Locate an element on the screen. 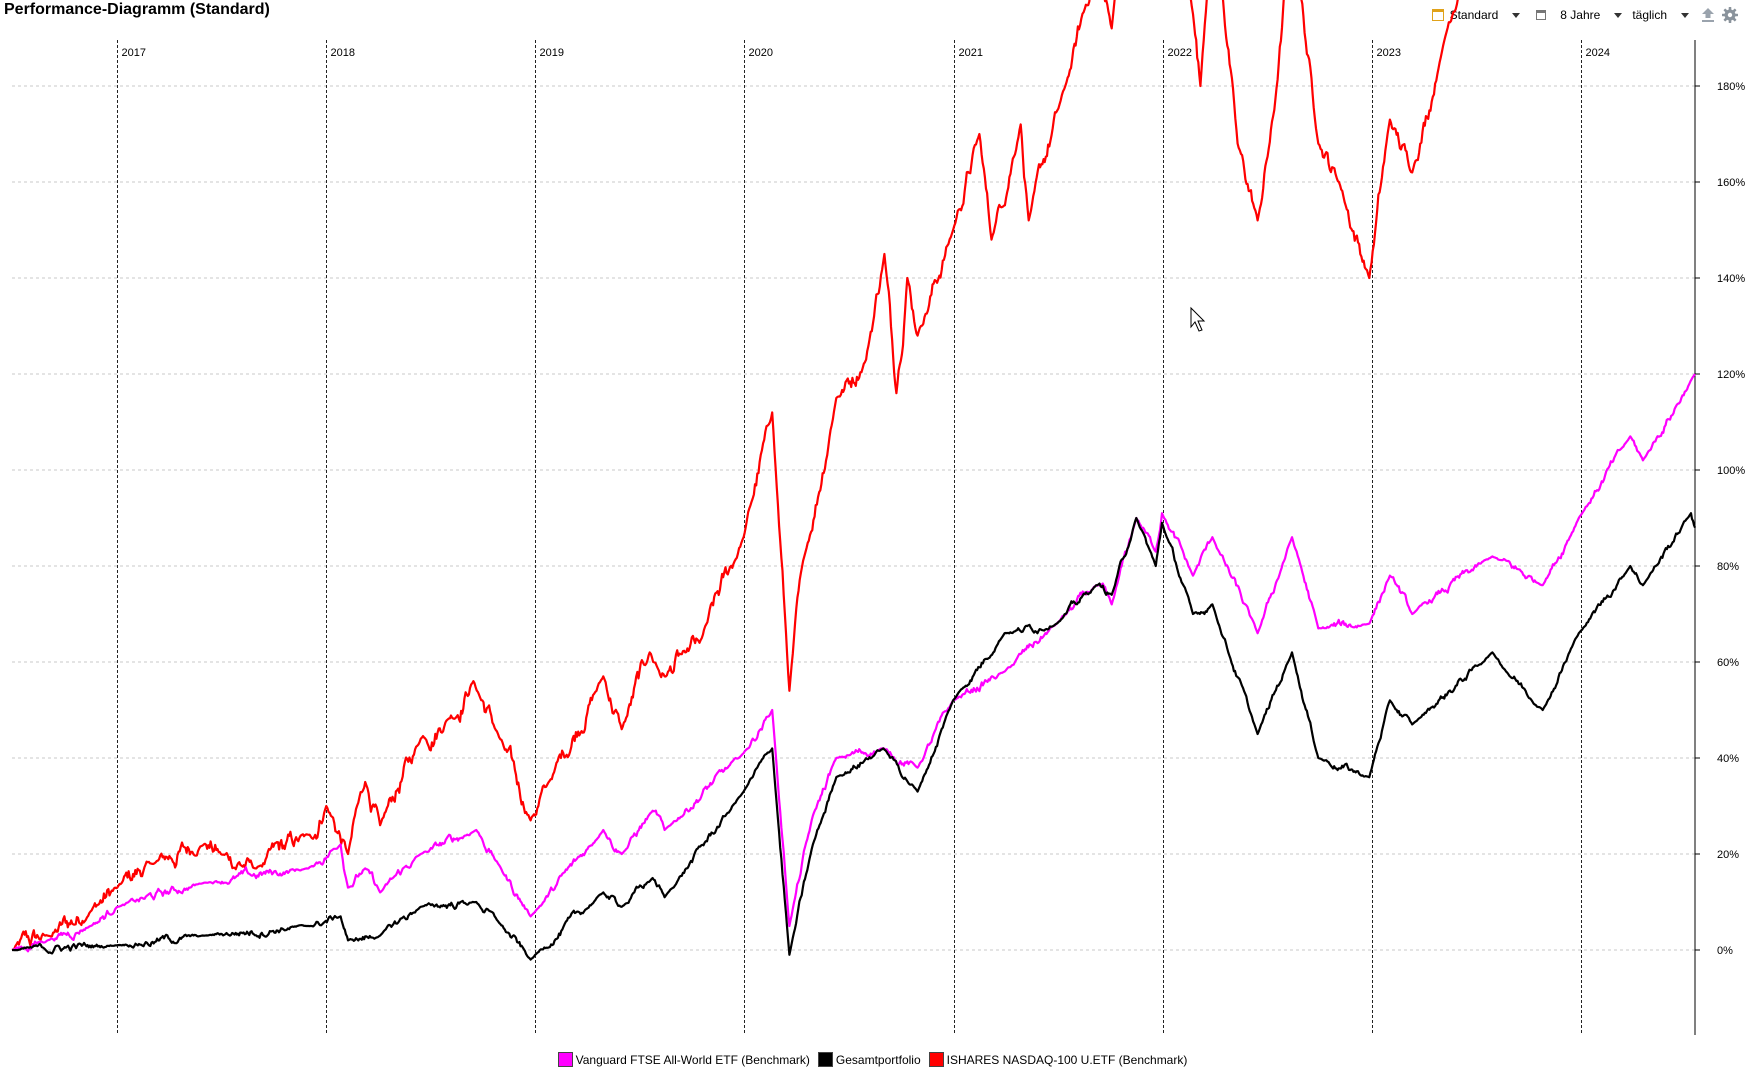 The image size is (1745, 1080). legend-swatch-black is located at coordinates (825, 1059).